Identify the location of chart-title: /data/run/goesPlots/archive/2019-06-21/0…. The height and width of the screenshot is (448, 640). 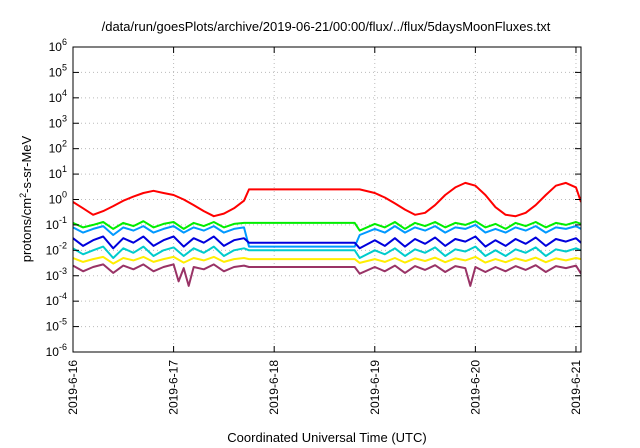
(326, 26).